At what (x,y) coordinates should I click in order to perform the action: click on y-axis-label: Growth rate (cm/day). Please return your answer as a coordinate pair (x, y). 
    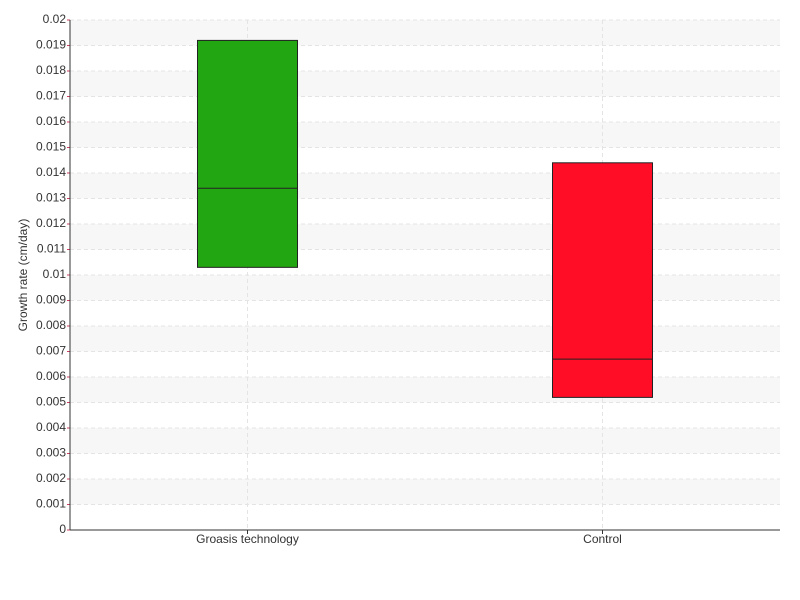
    Looking at the image, I should click on (23, 275).